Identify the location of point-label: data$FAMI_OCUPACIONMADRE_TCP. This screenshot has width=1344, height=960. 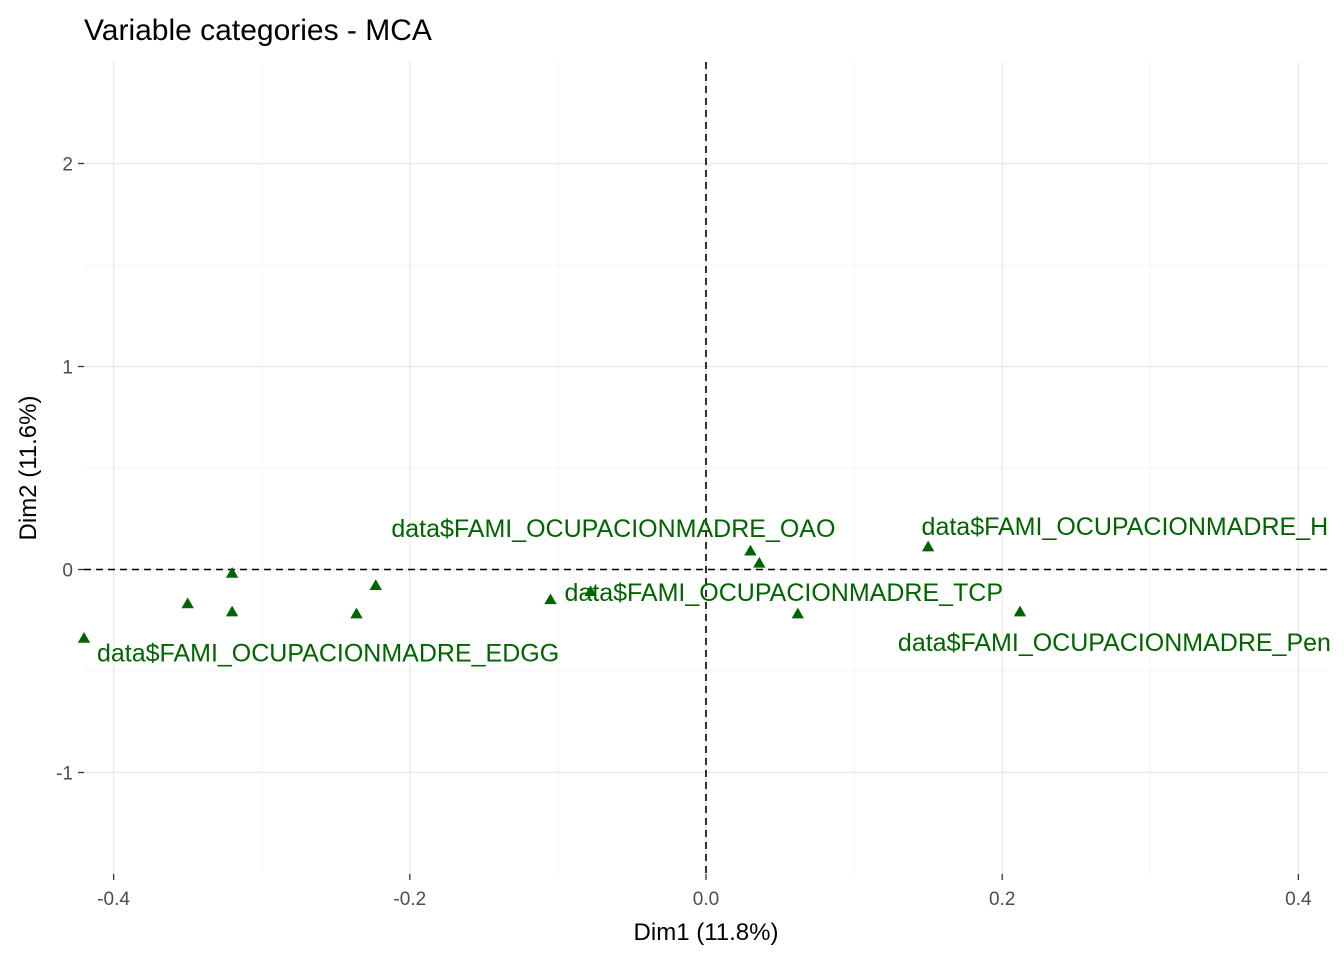
(783, 593).